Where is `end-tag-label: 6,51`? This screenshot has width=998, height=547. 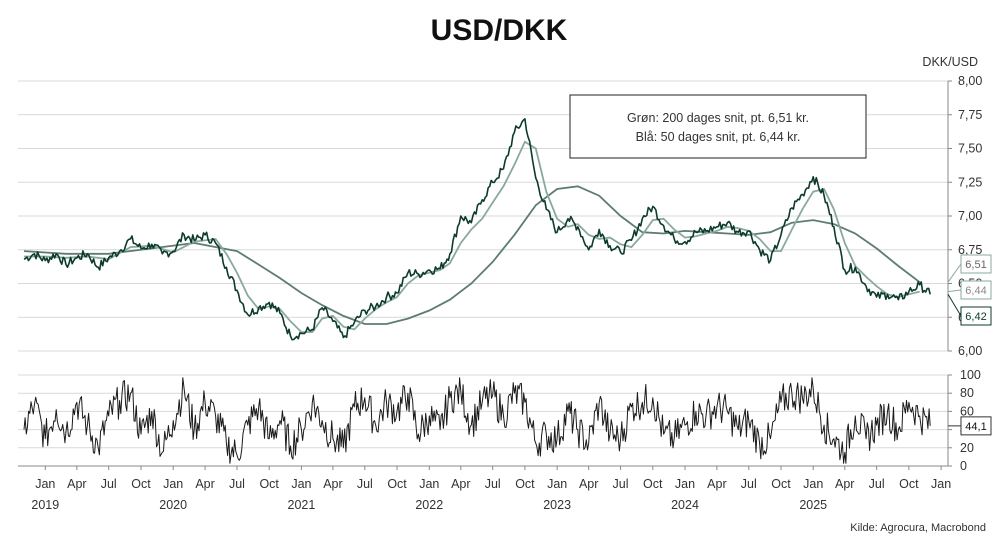 end-tag-label: 6,51 is located at coordinates (975, 265).